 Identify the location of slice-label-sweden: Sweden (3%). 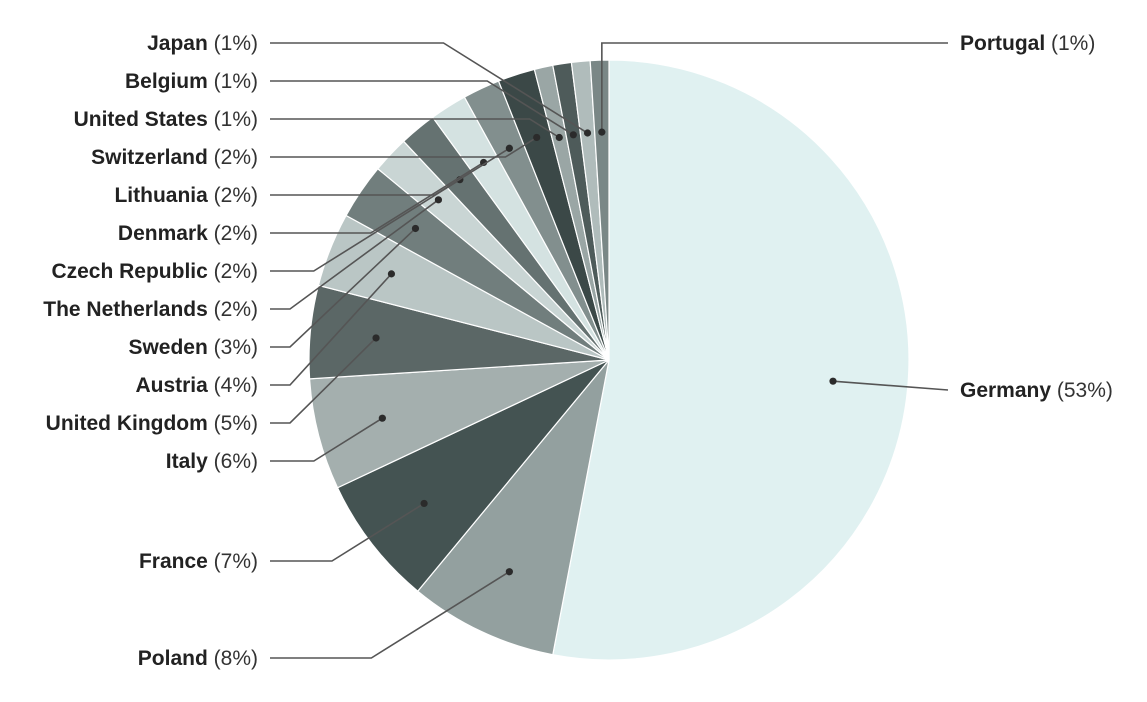
(193, 347).